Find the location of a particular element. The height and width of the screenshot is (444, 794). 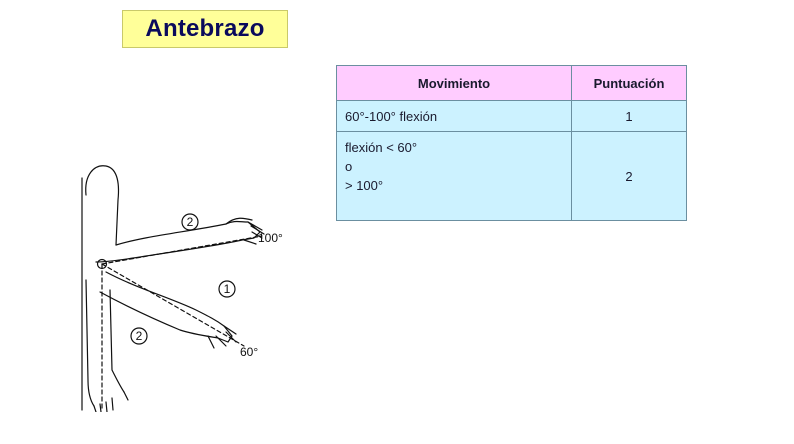

zone-label-middle: 1 is located at coordinates (227, 289).